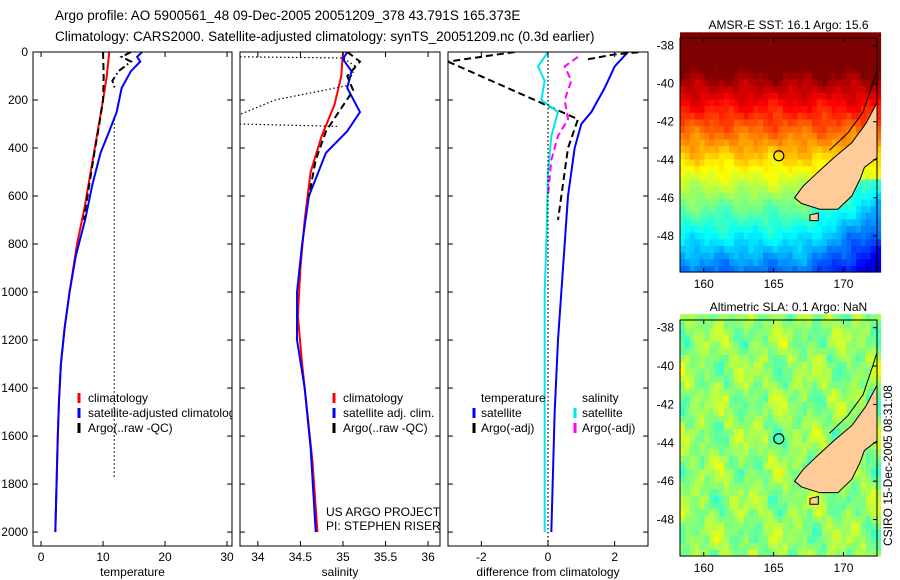 Image resolution: width=900 pixels, height=580 pixels. Describe the element at coordinates (227, 557) in the screenshot. I see `x-tick-label: 30` at that location.